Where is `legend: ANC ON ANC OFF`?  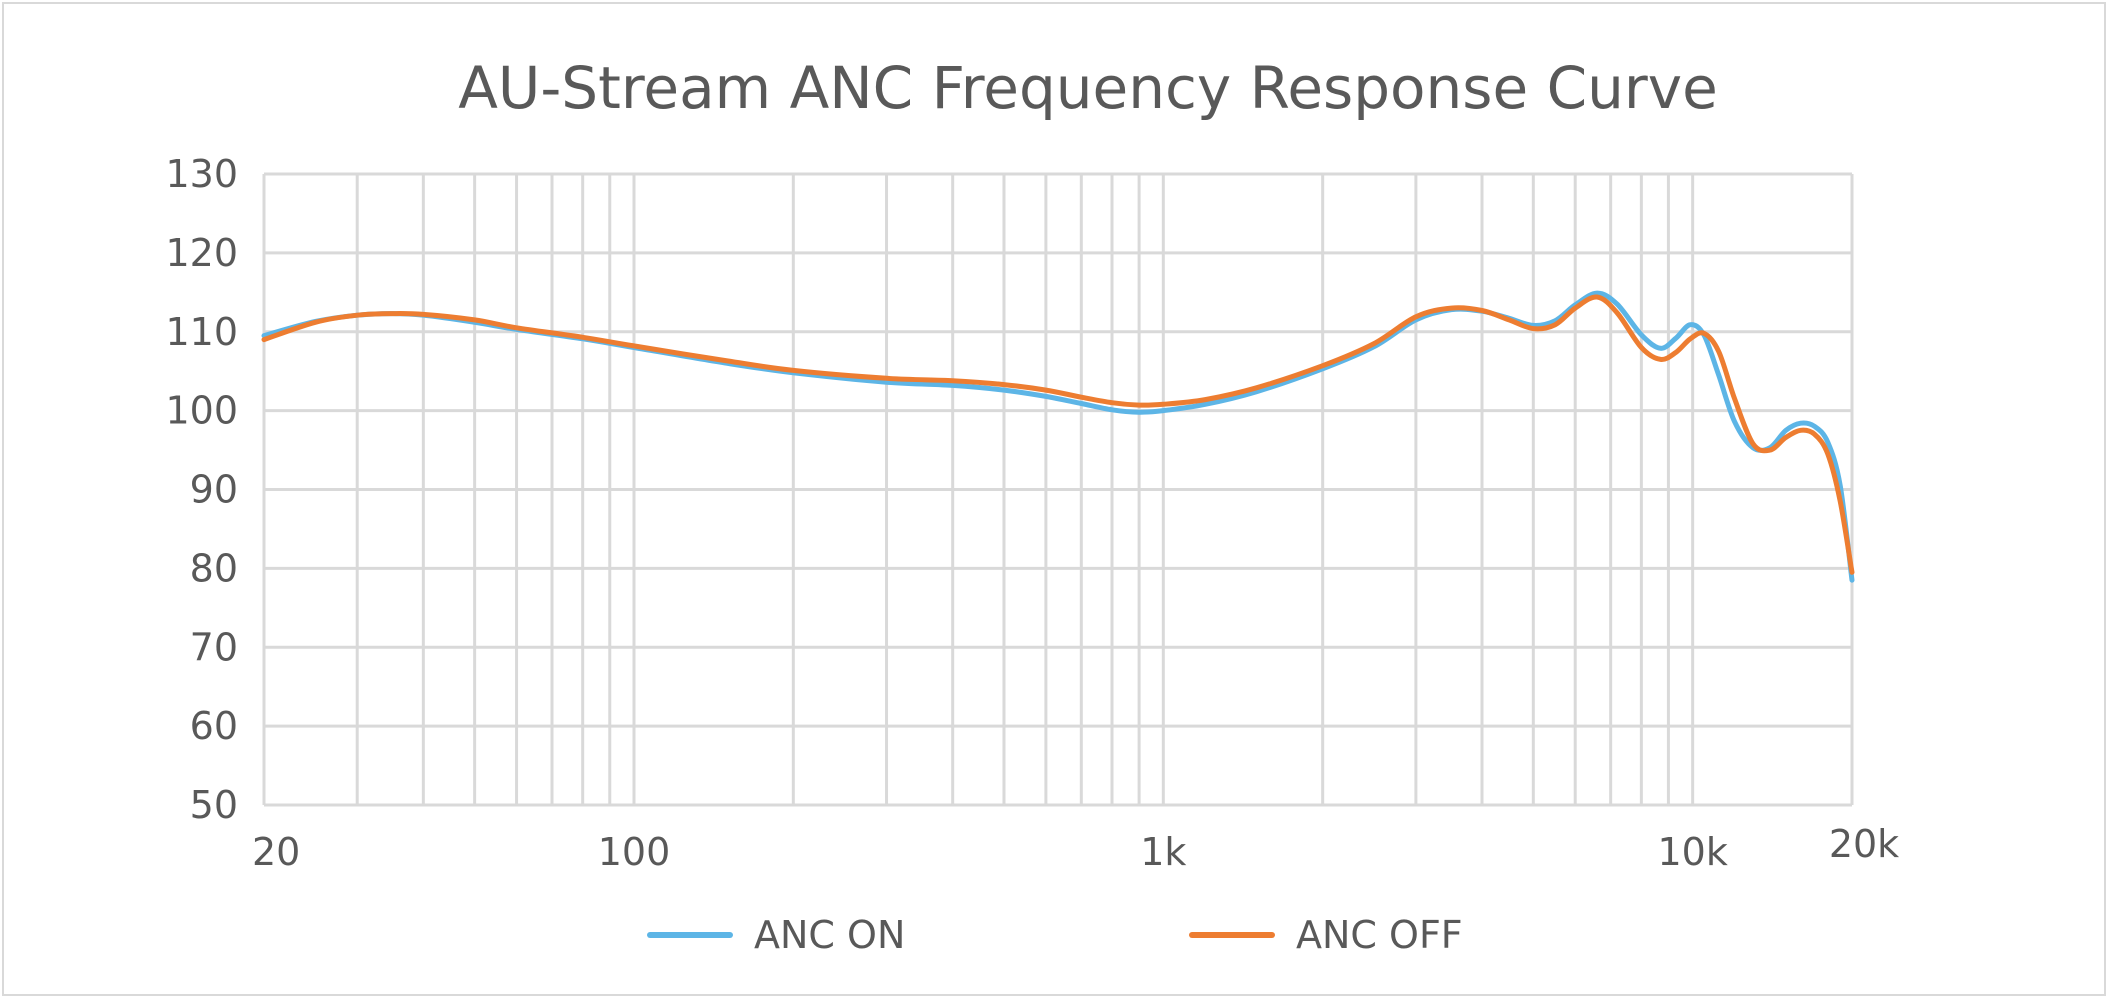 legend: ANC ON ANC OFF is located at coordinates (1055, 935).